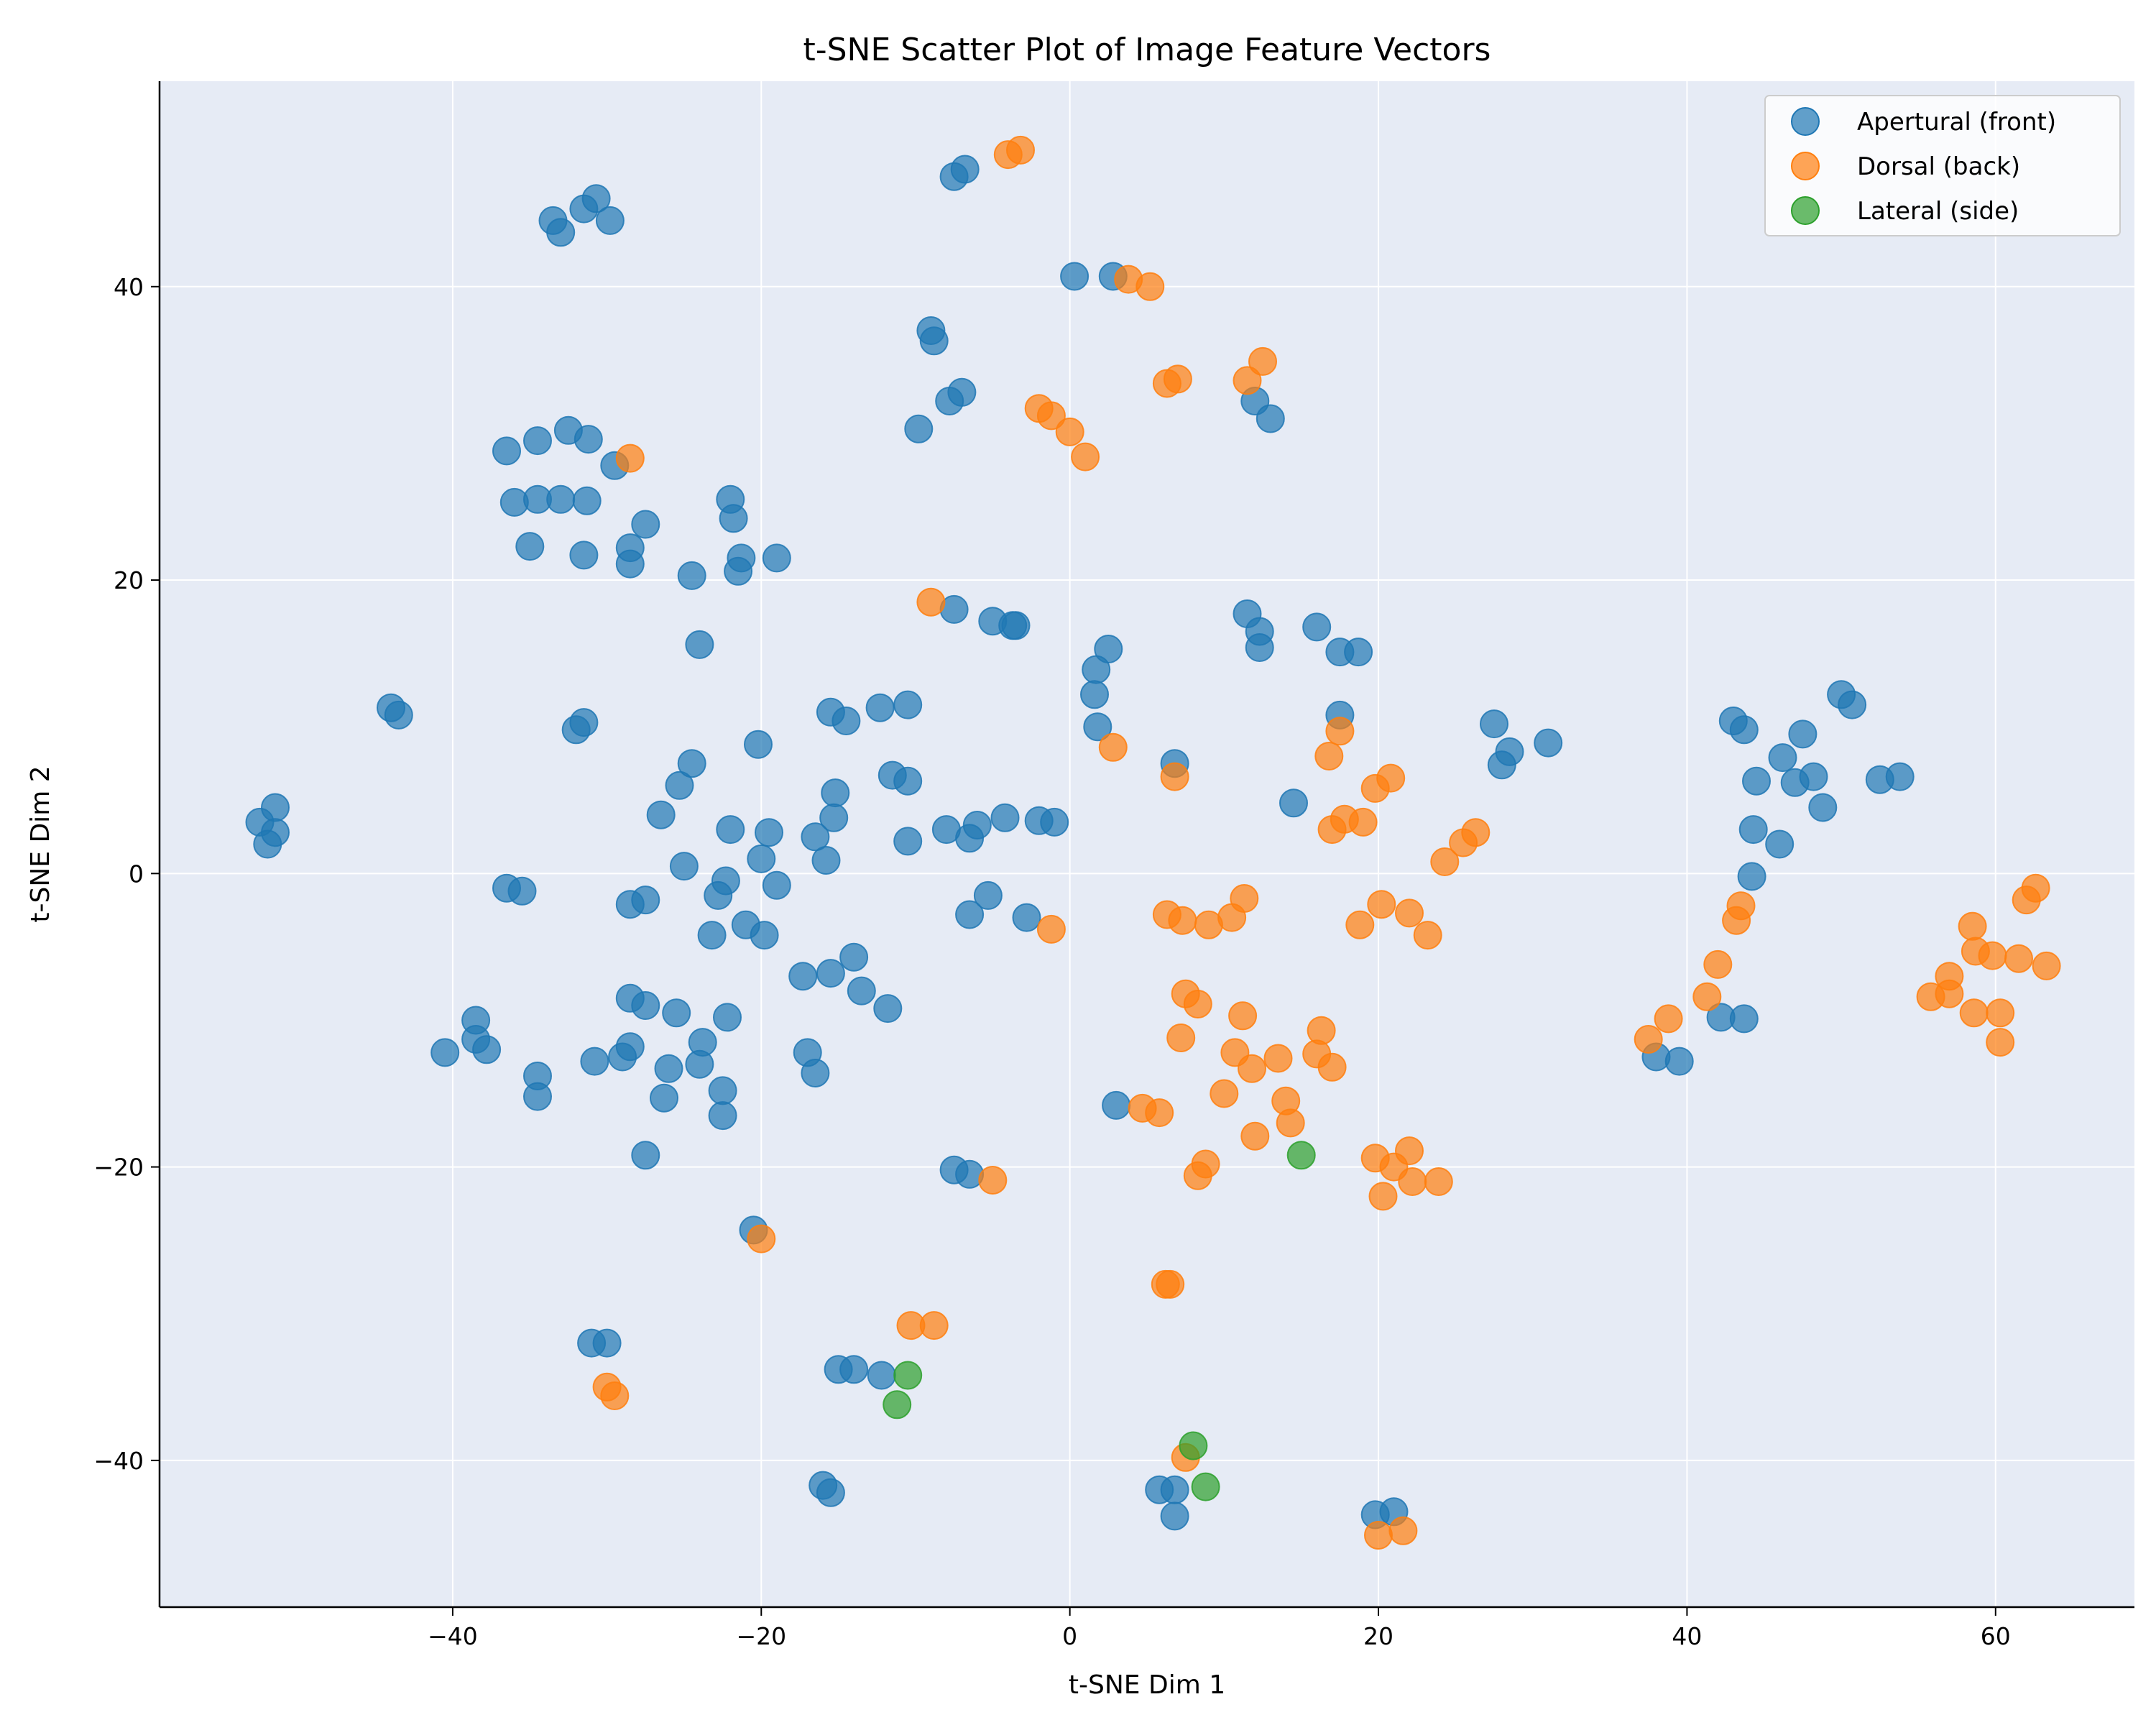 The height and width of the screenshot is (1725, 2156). Describe the element at coordinates (1147, 1685) in the screenshot. I see `x-axis-label: t-SNE Dim 1` at that location.